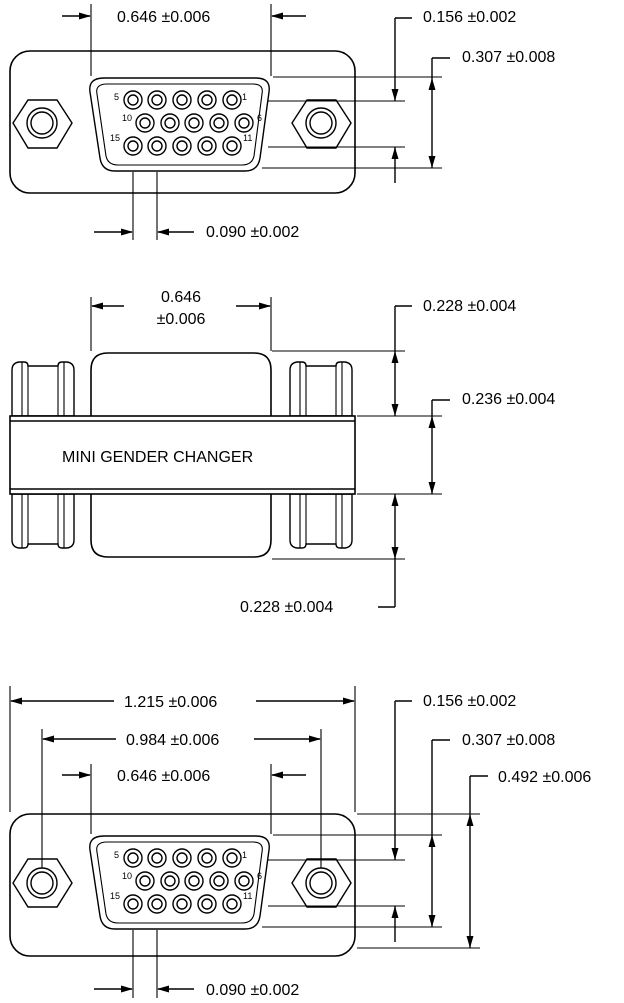 The height and width of the screenshot is (1003, 624). What do you see at coordinates (244, 855) in the screenshot?
I see `bottom-pin-label-1: 1` at bounding box center [244, 855].